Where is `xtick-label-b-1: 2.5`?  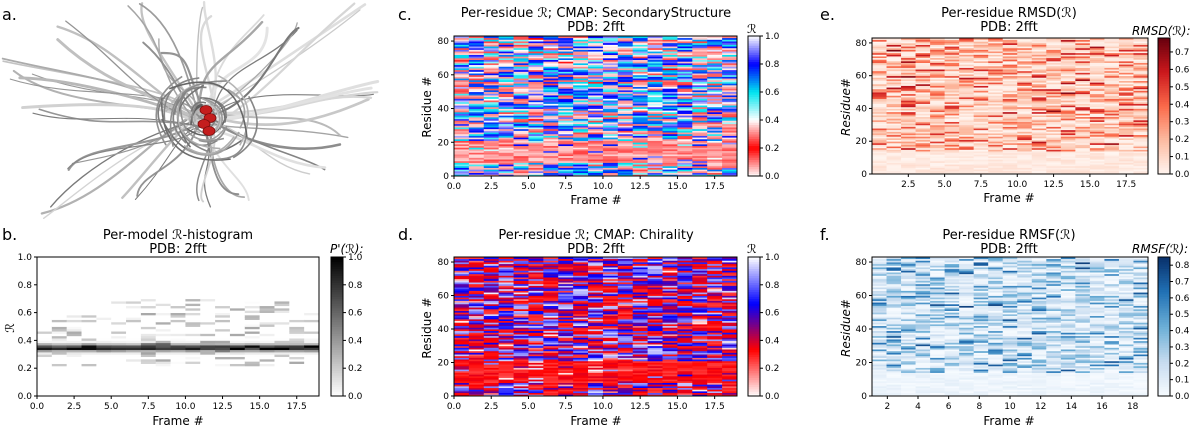 xtick-label-b-1: 2.5 is located at coordinates (74, 407).